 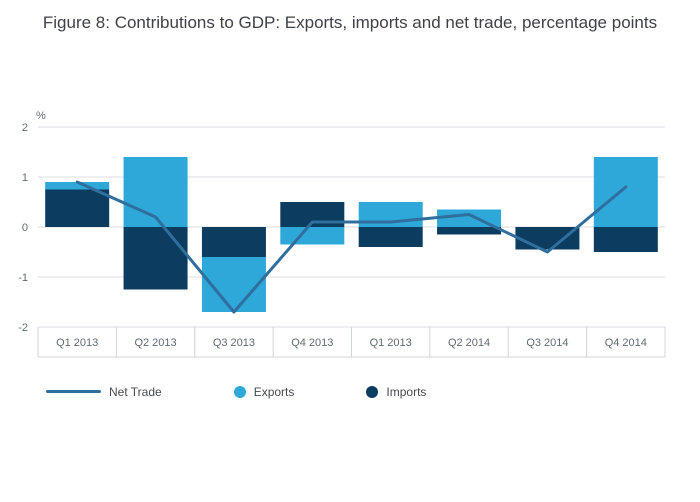 I want to click on legend-item-exports: Exports, so click(x=264, y=391).